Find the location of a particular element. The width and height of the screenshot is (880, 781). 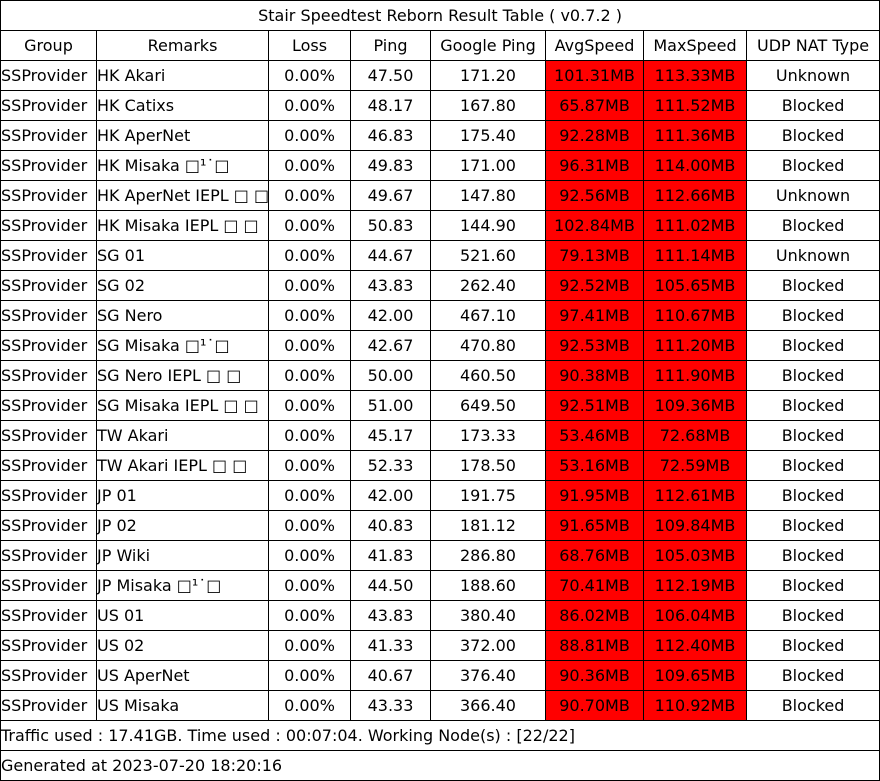

cell-remarks: JP Wiki is located at coordinates (182, 555).